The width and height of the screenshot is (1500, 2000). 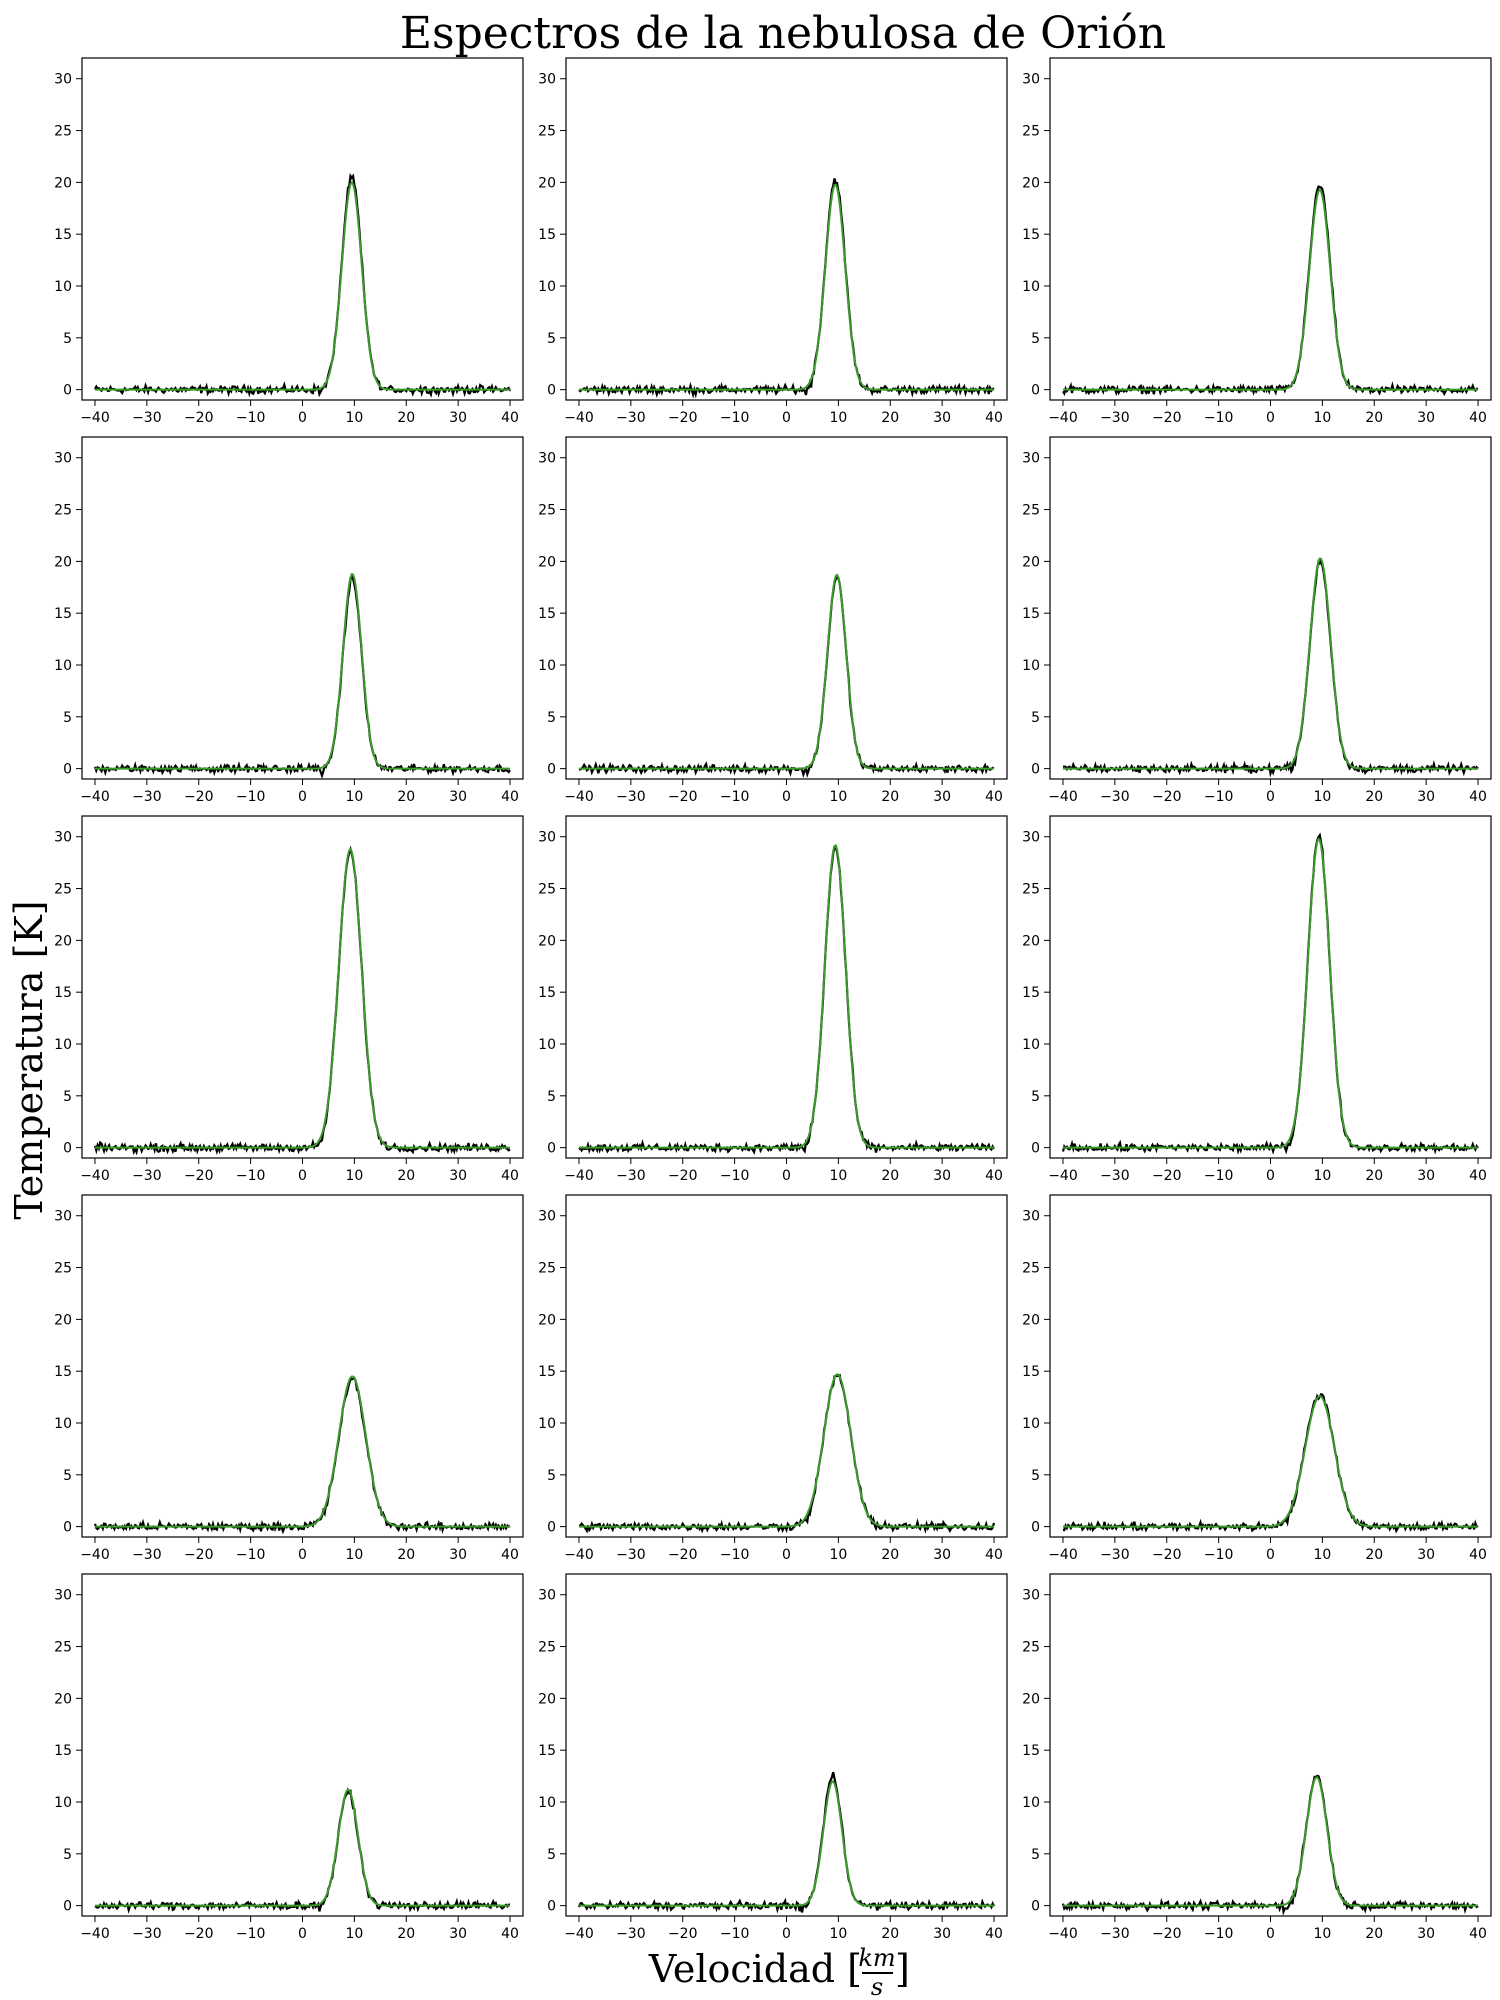 I want to click on x-axis-label-denominator: s, so click(x=877, y=1986).